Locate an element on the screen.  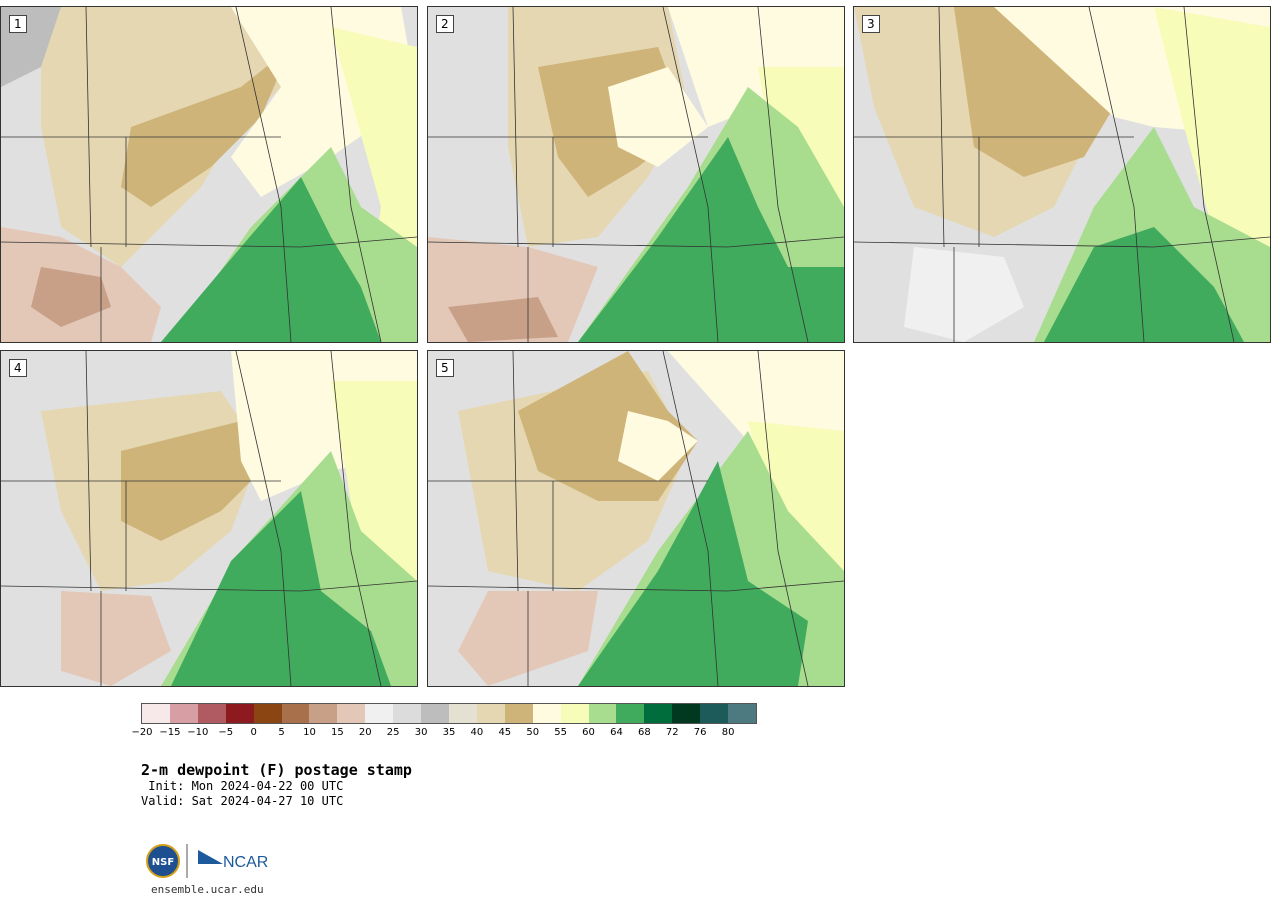
chart-title: 2-m dewpoint (F) postage stamp is located at coordinates (276, 770).